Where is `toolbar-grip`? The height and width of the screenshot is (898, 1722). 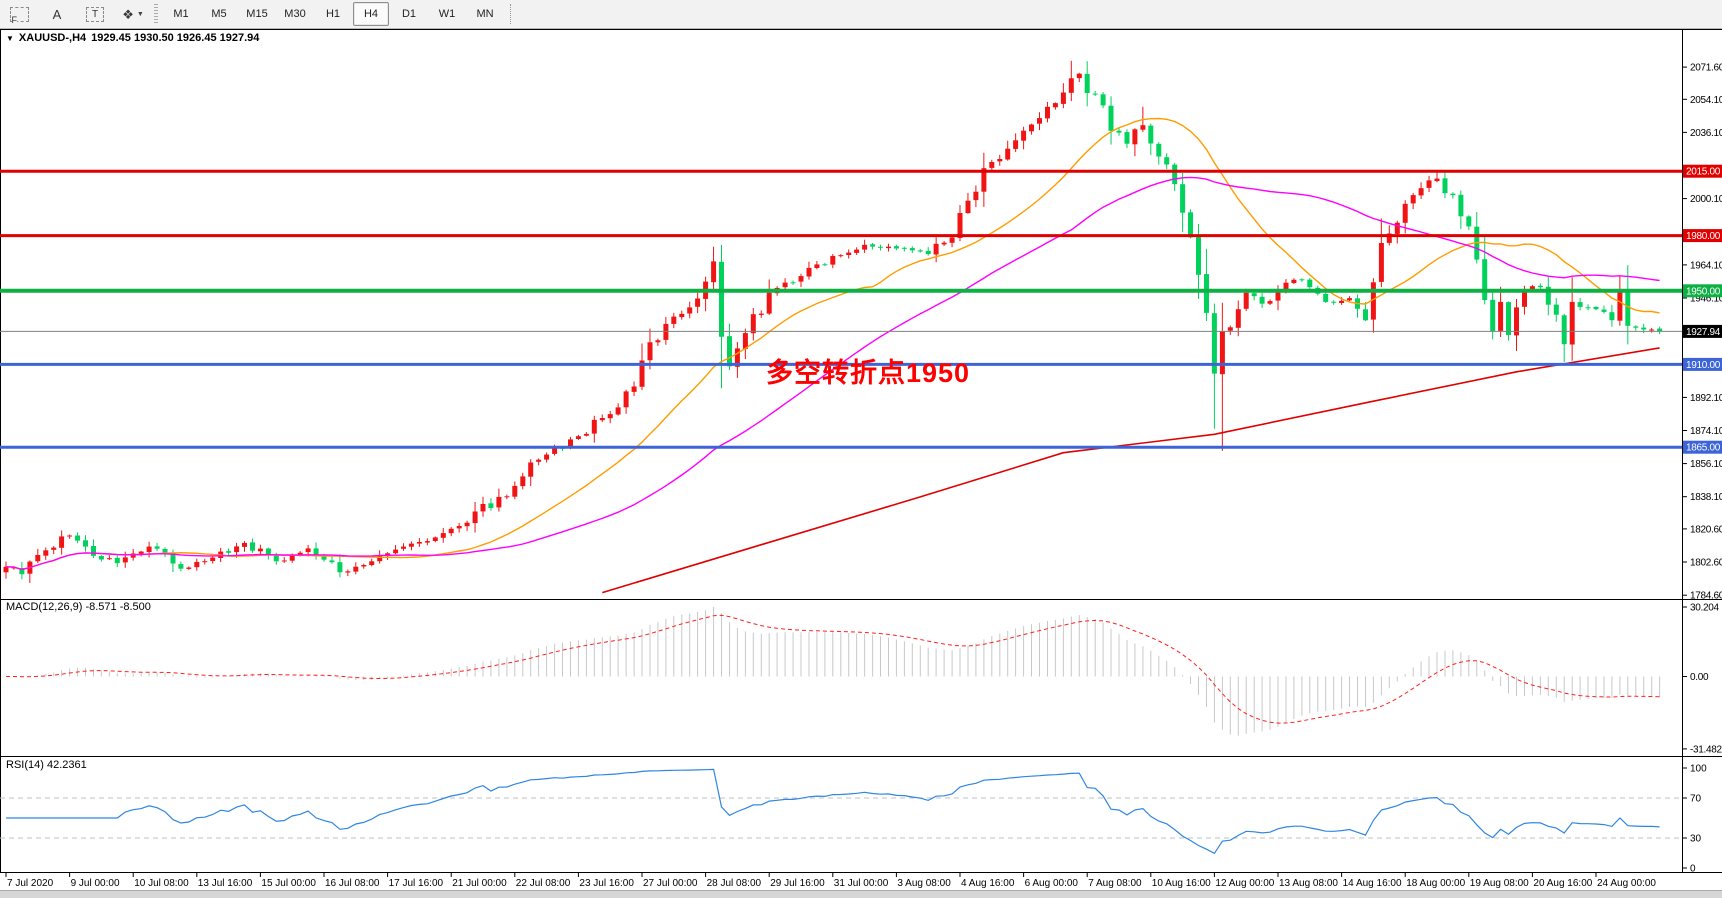
toolbar-grip is located at coordinates (156, 14).